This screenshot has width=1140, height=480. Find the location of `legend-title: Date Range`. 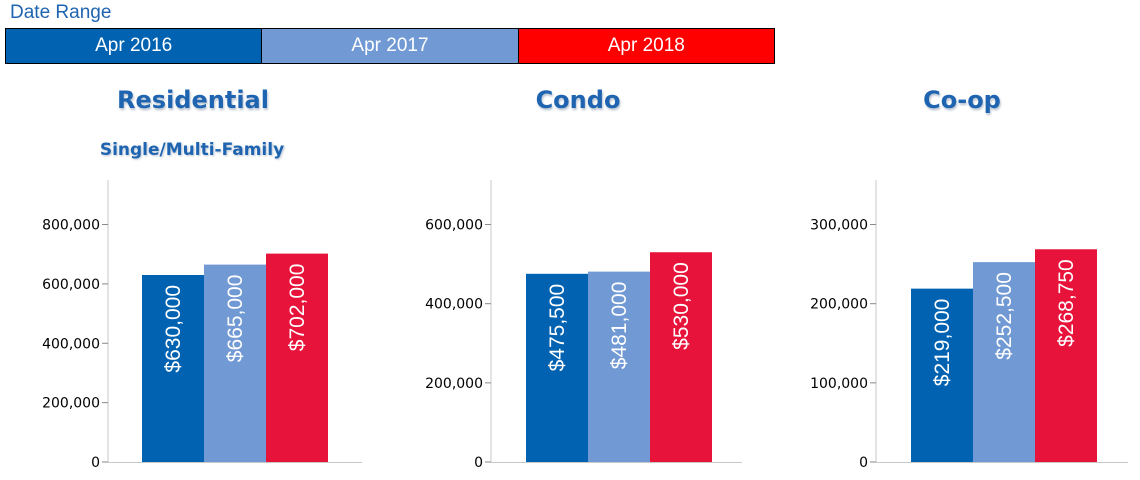

legend-title: Date Range is located at coordinates (61, 12).